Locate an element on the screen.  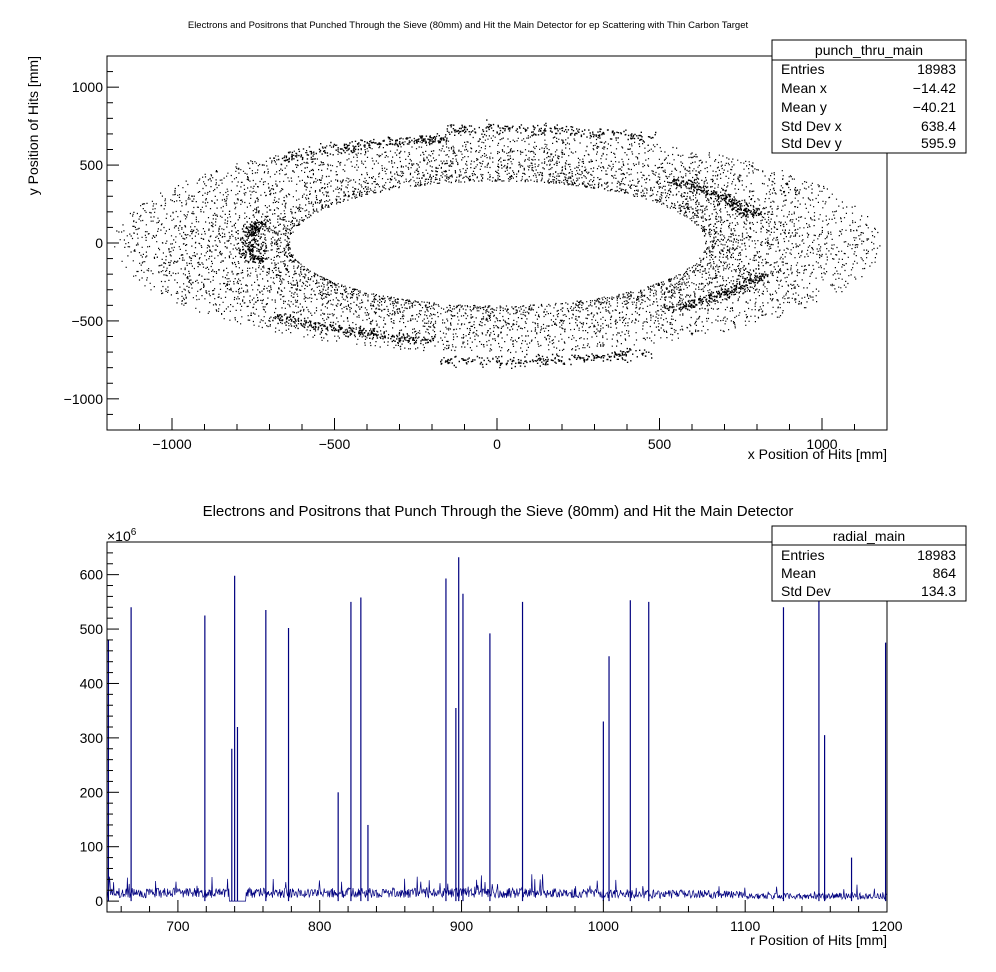
top-stats-name: punch_thru_main is located at coordinates (869, 50).